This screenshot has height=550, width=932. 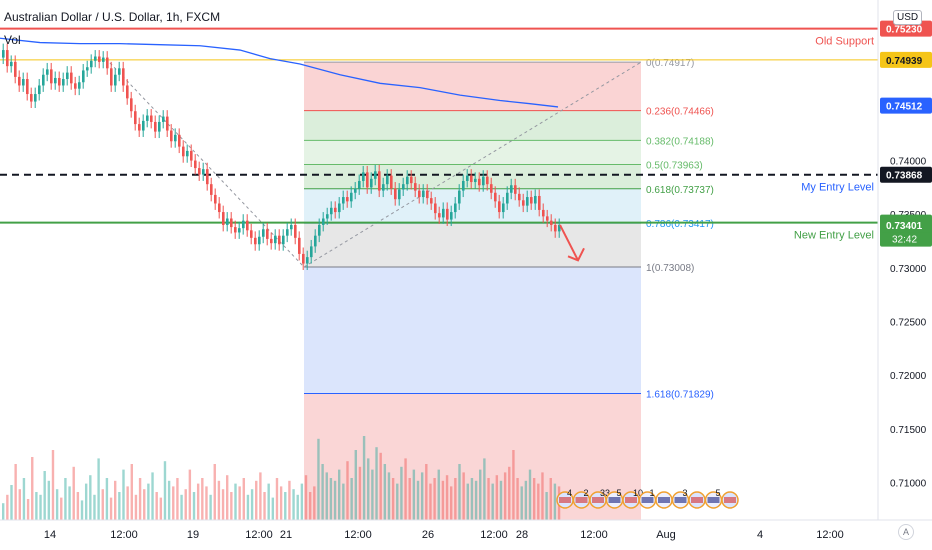 What do you see at coordinates (12, 40) in the screenshot?
I see `volume-indicator-label: Vol` at bounding box center [12, 40].